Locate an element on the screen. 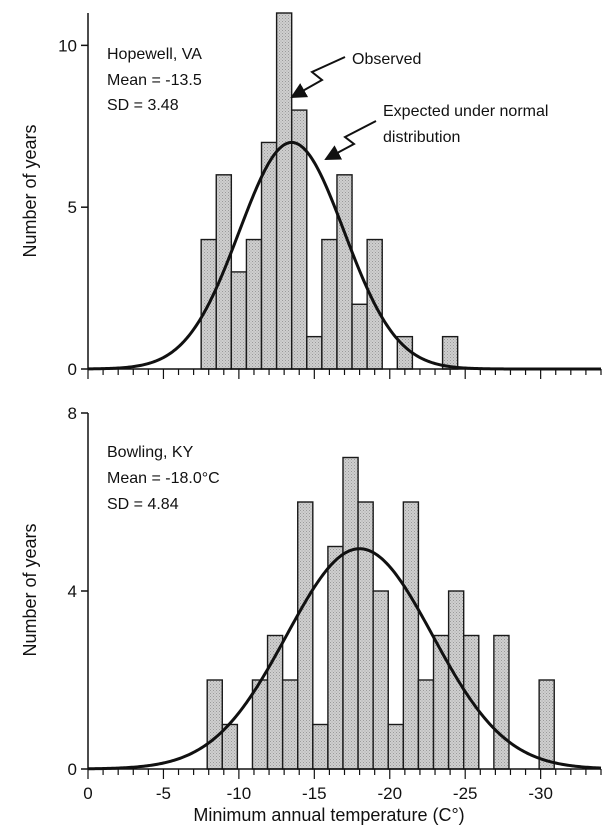  bottom-x-tick-label: -20 is located at coordinates (389, 793).